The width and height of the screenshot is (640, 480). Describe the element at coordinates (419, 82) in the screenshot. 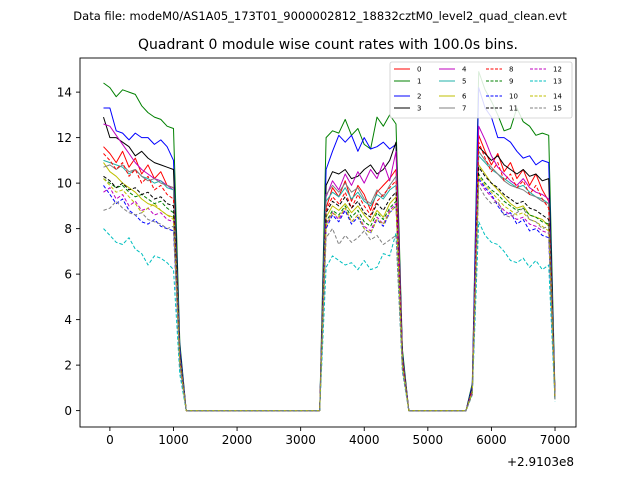

I see `legend-label-1: 1` at that location.